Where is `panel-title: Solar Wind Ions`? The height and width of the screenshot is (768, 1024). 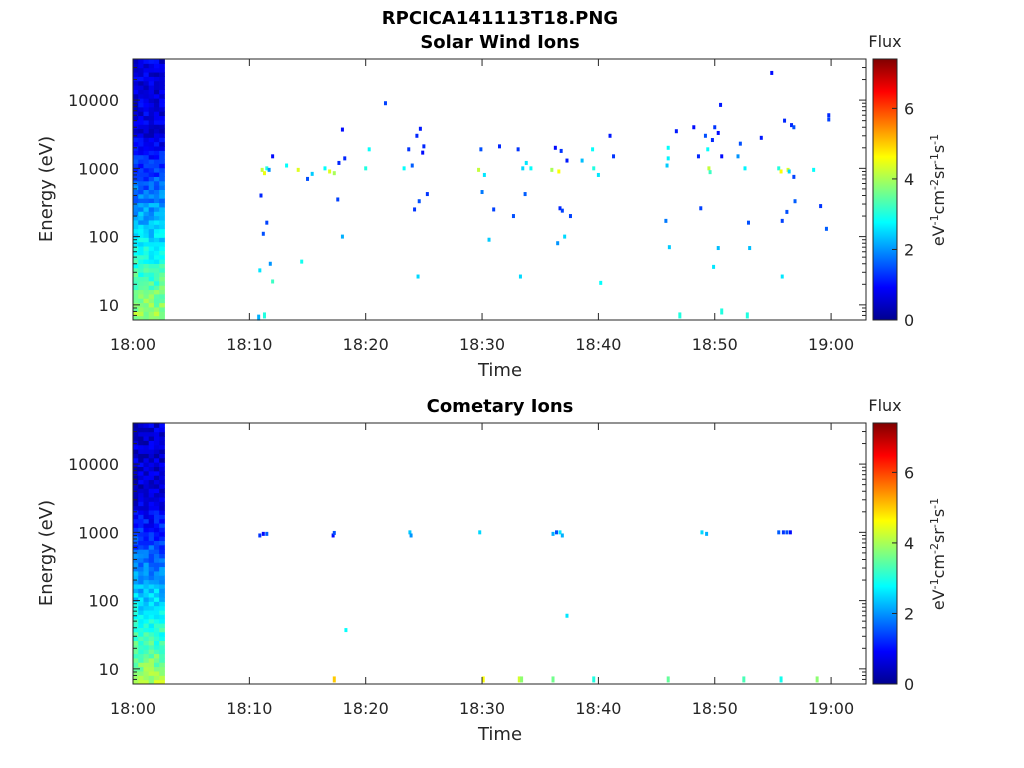 panel-title: Solar Wind Ions is located at coordinates (499, 42).